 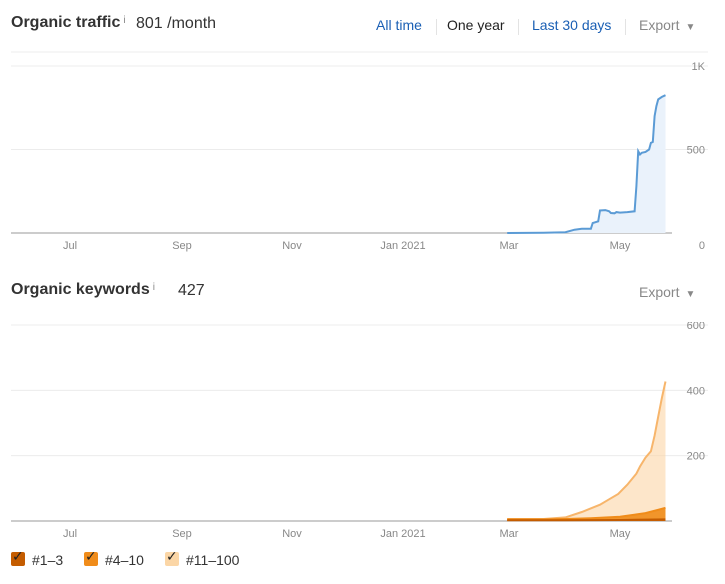 I want to click on organic-traffic-value: 801 /month, so click(x=176, y=23).